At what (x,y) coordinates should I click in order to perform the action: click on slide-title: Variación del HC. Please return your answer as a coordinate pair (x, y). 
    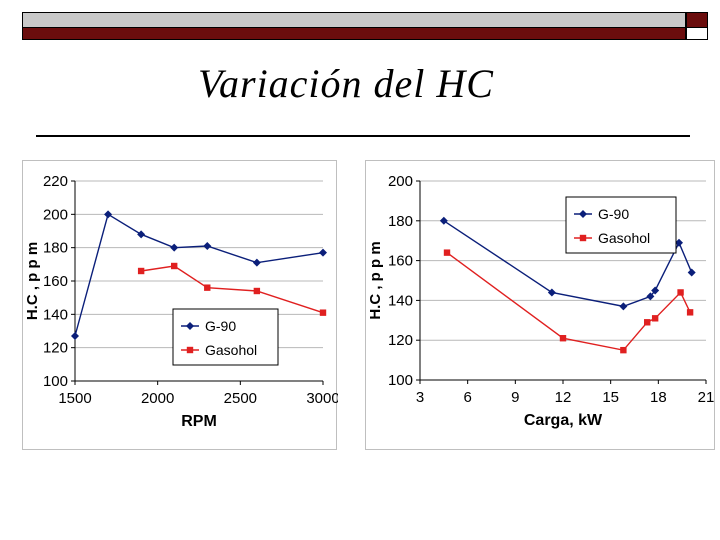
    Looking at the image, I should click on (346, 83).